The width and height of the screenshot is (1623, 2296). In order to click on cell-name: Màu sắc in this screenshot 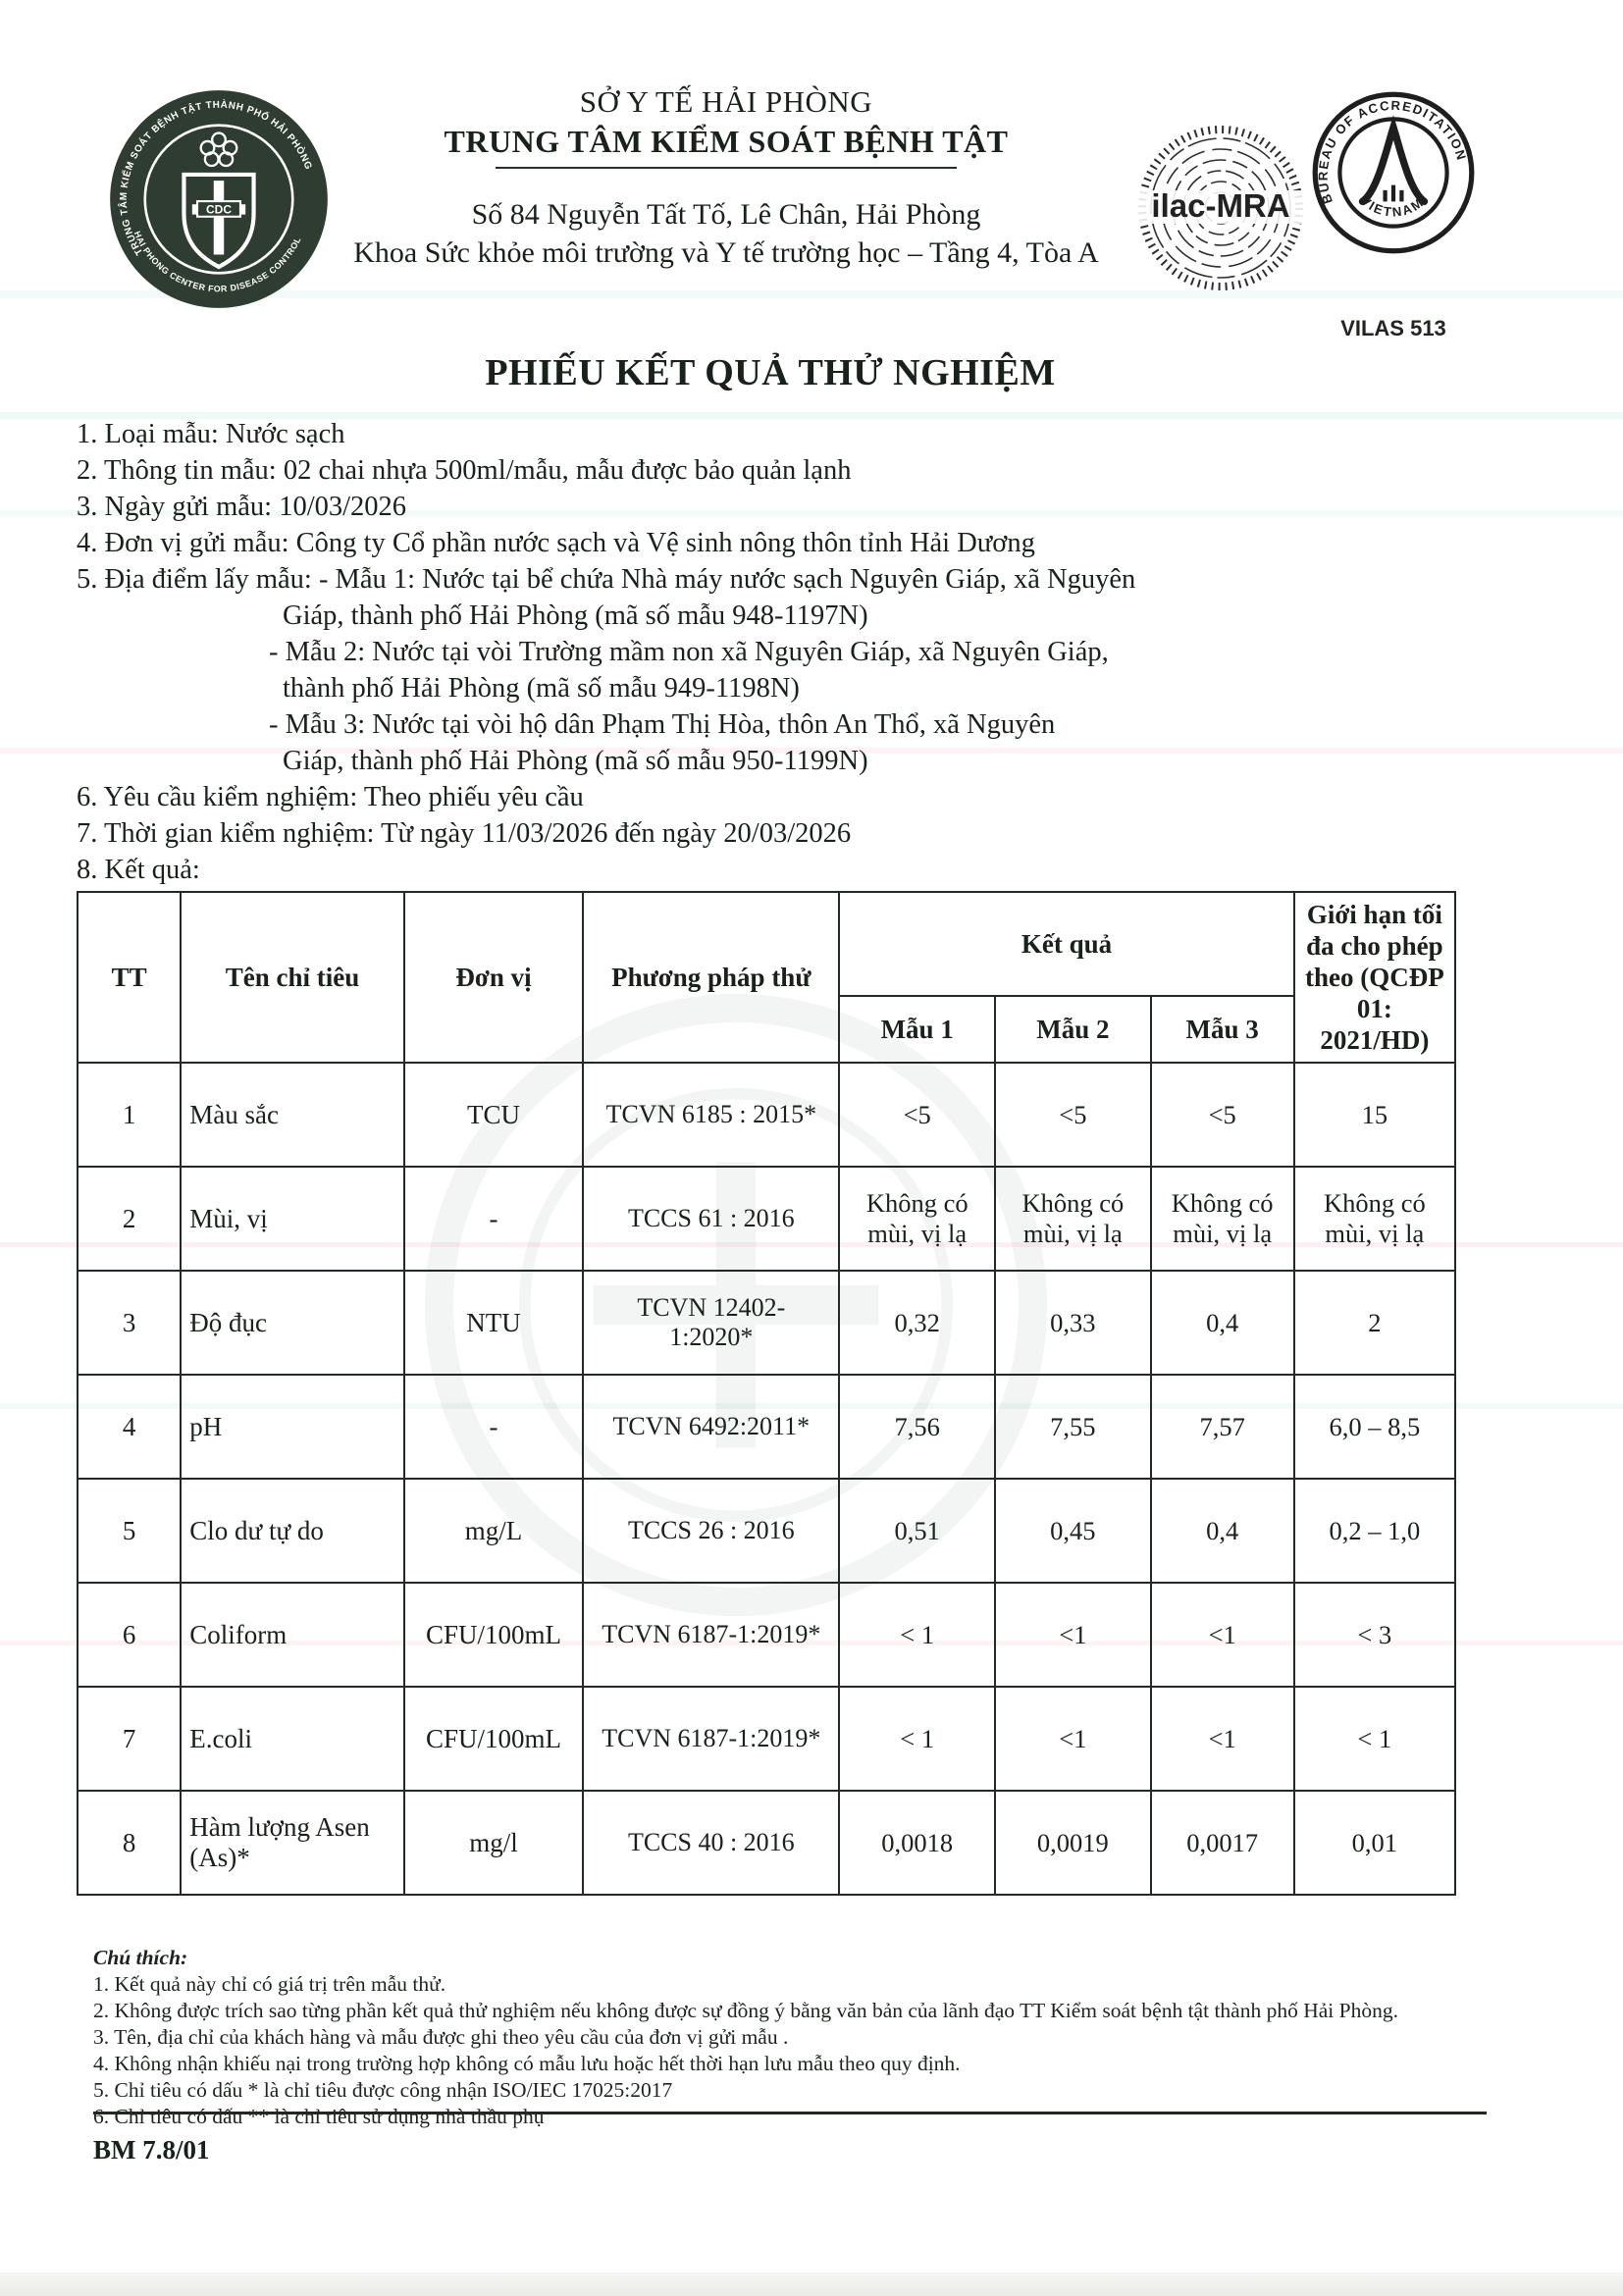, I will do `click(292, 1115)`.